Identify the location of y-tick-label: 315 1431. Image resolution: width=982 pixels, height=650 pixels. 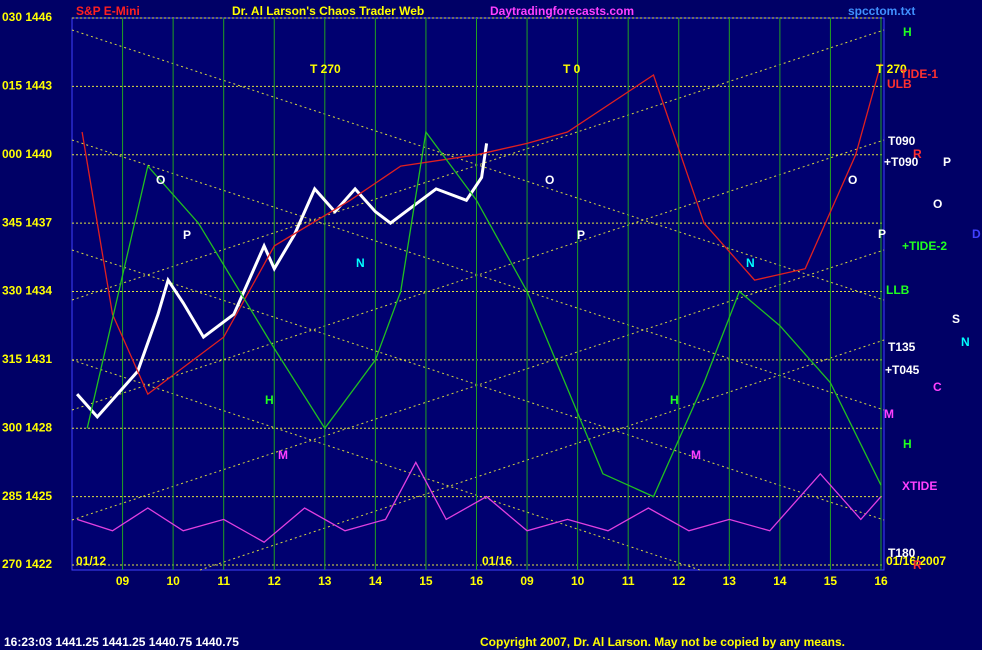
(27, 359).